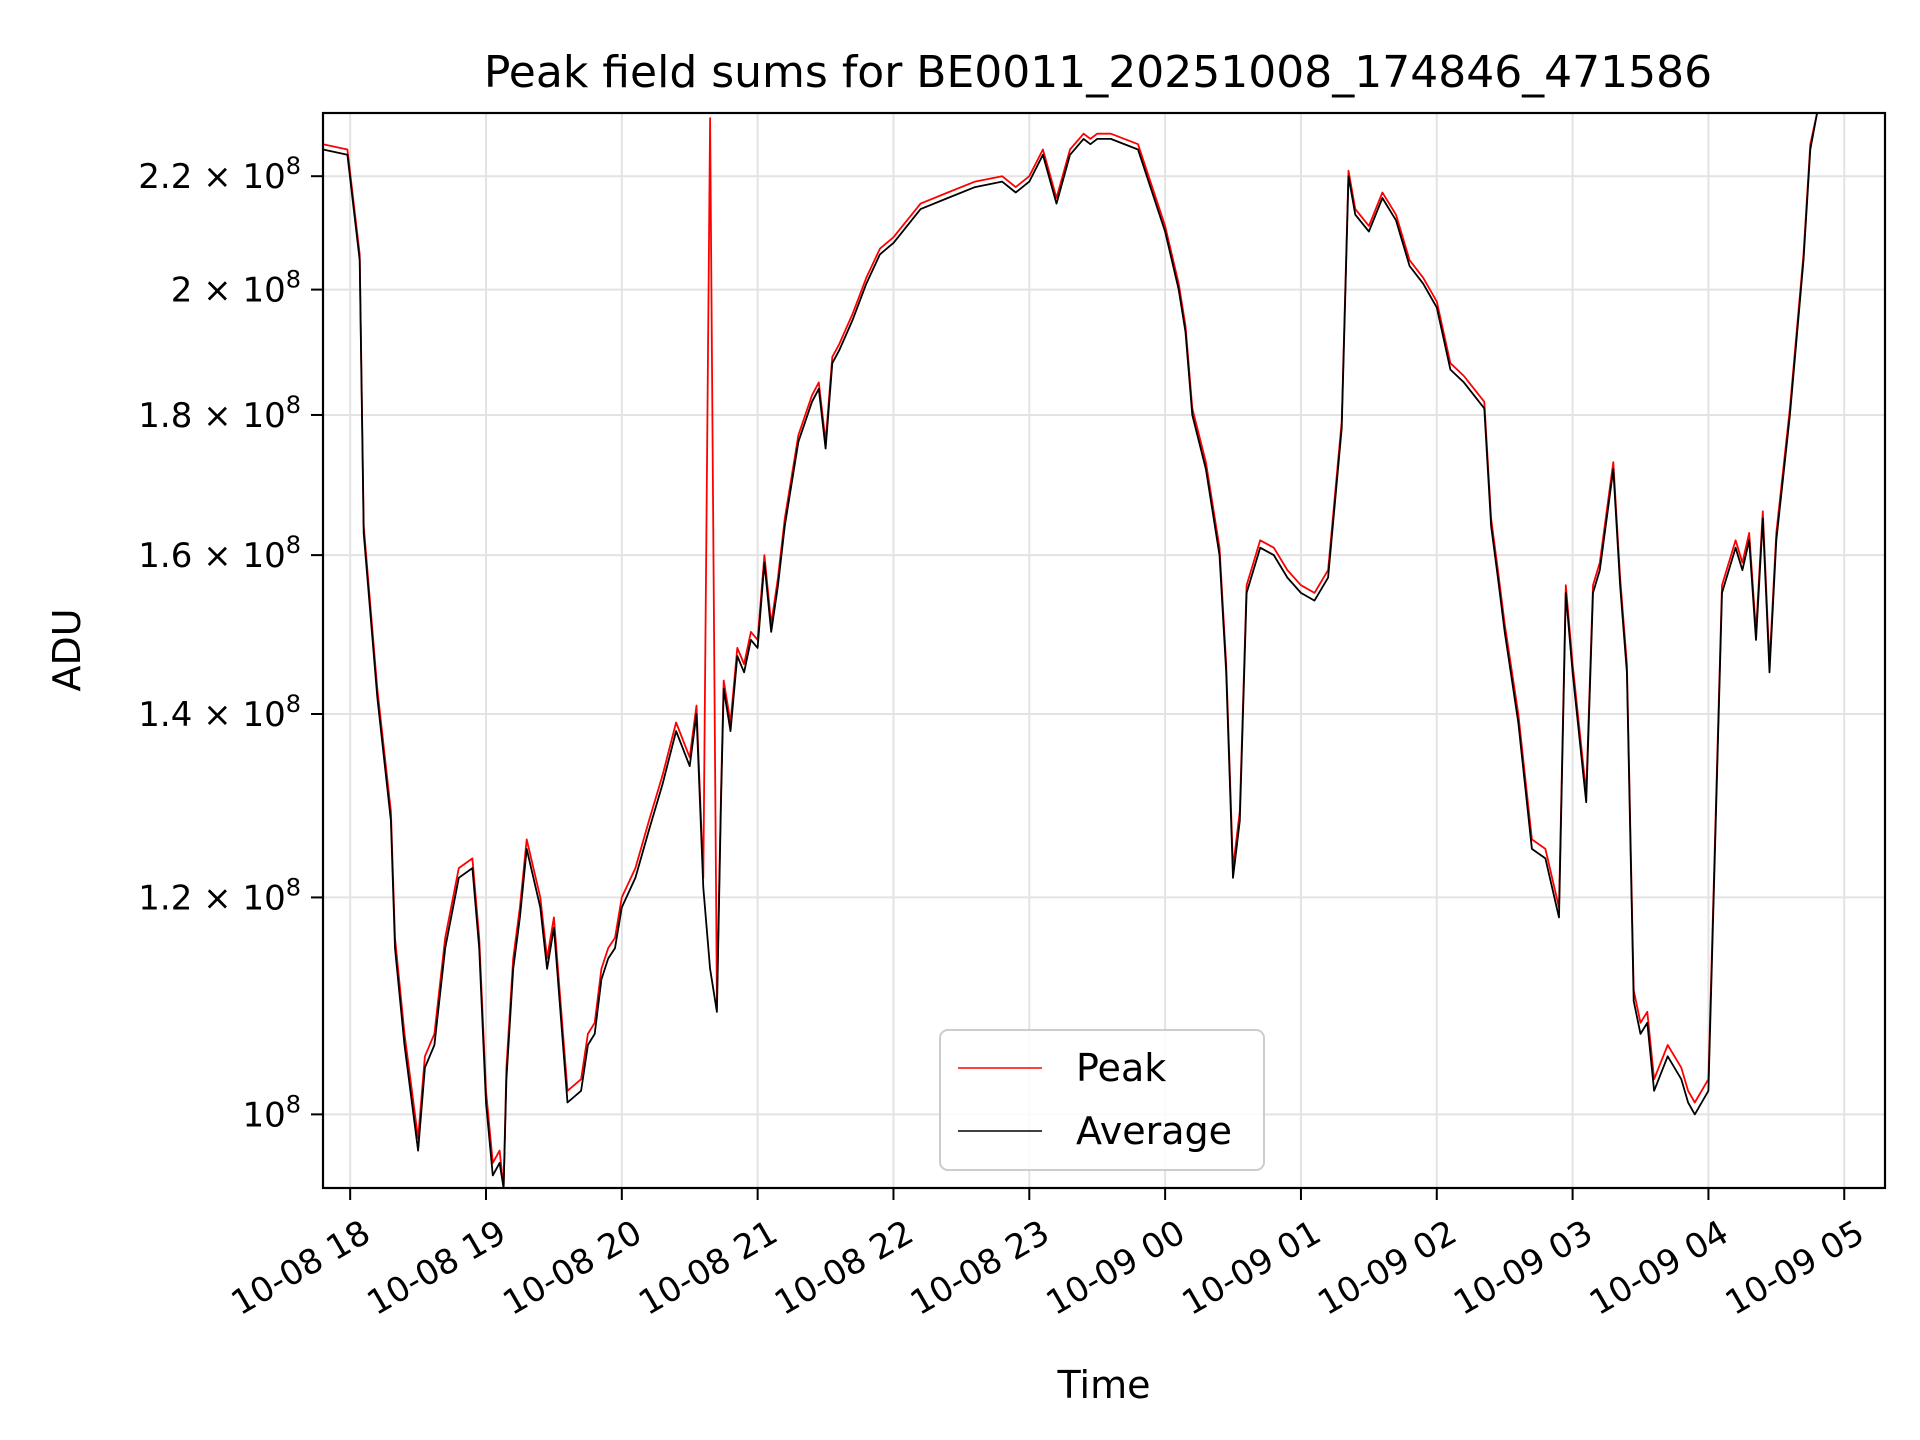  I want to click on y-tick-label: 1.8 × 108, so click(219, 413).